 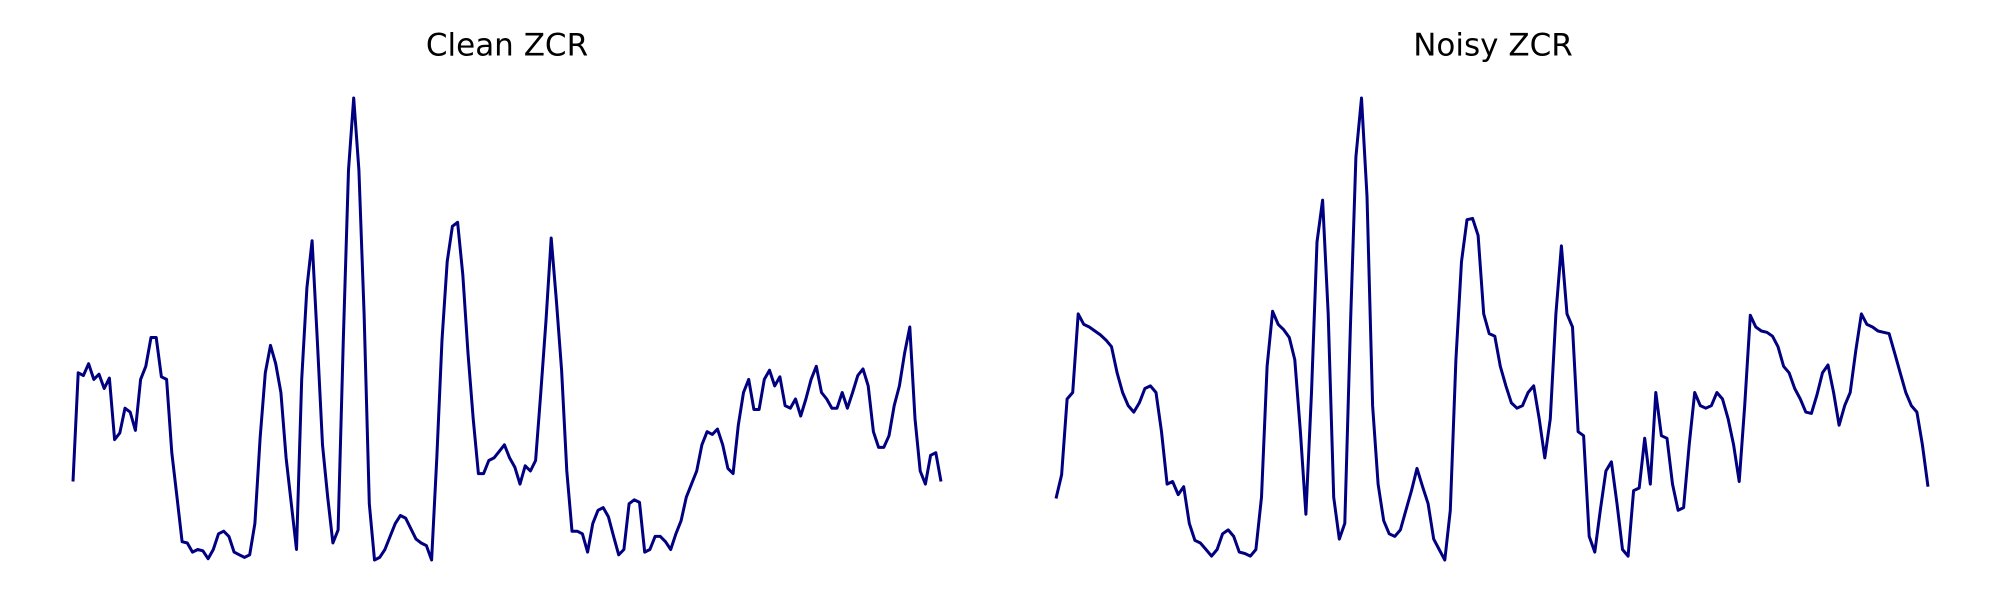 What do you see at coordinates (1493, 46) in the screenshot?
I see `chart-title: Noisy ZCR` at bounding box center [1493, 46].